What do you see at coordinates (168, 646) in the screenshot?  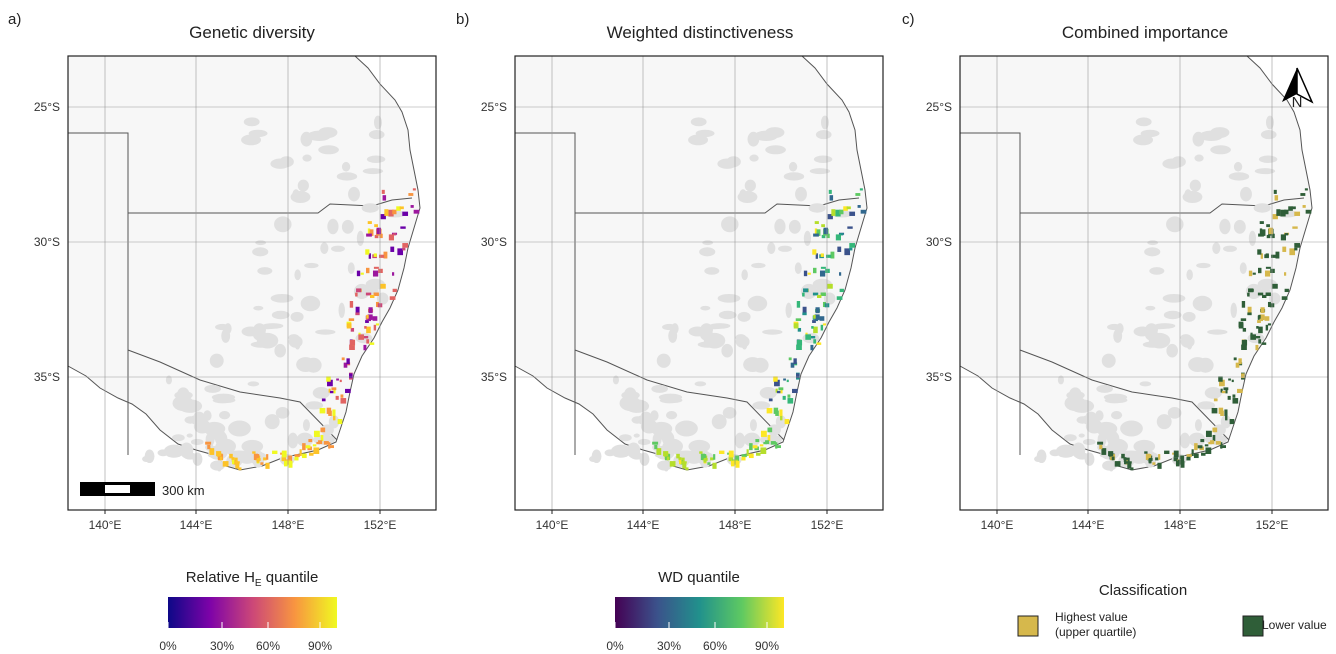 I see `colorbar-label: 0%` at bounding box center [168, 646].